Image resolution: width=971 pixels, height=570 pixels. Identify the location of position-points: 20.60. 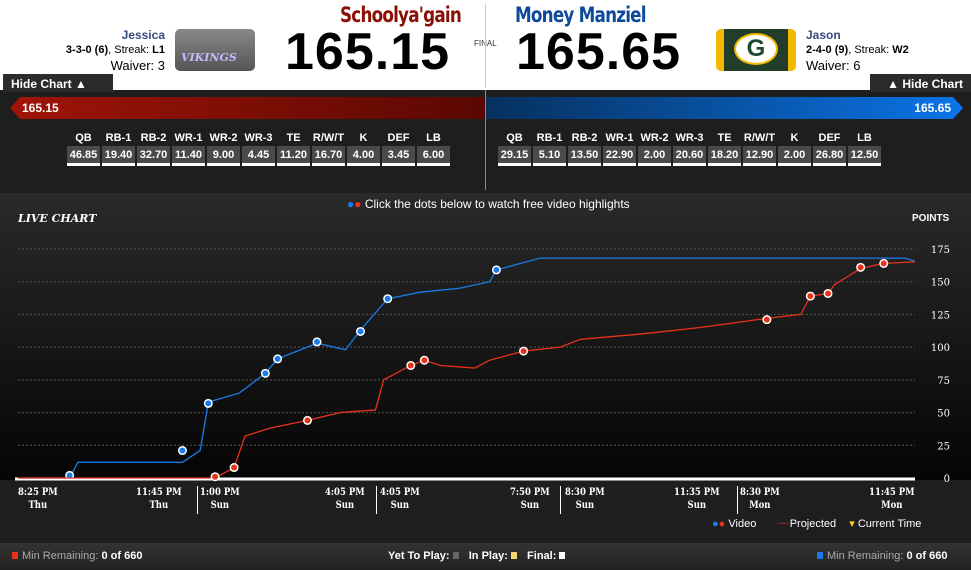
(689, 156).